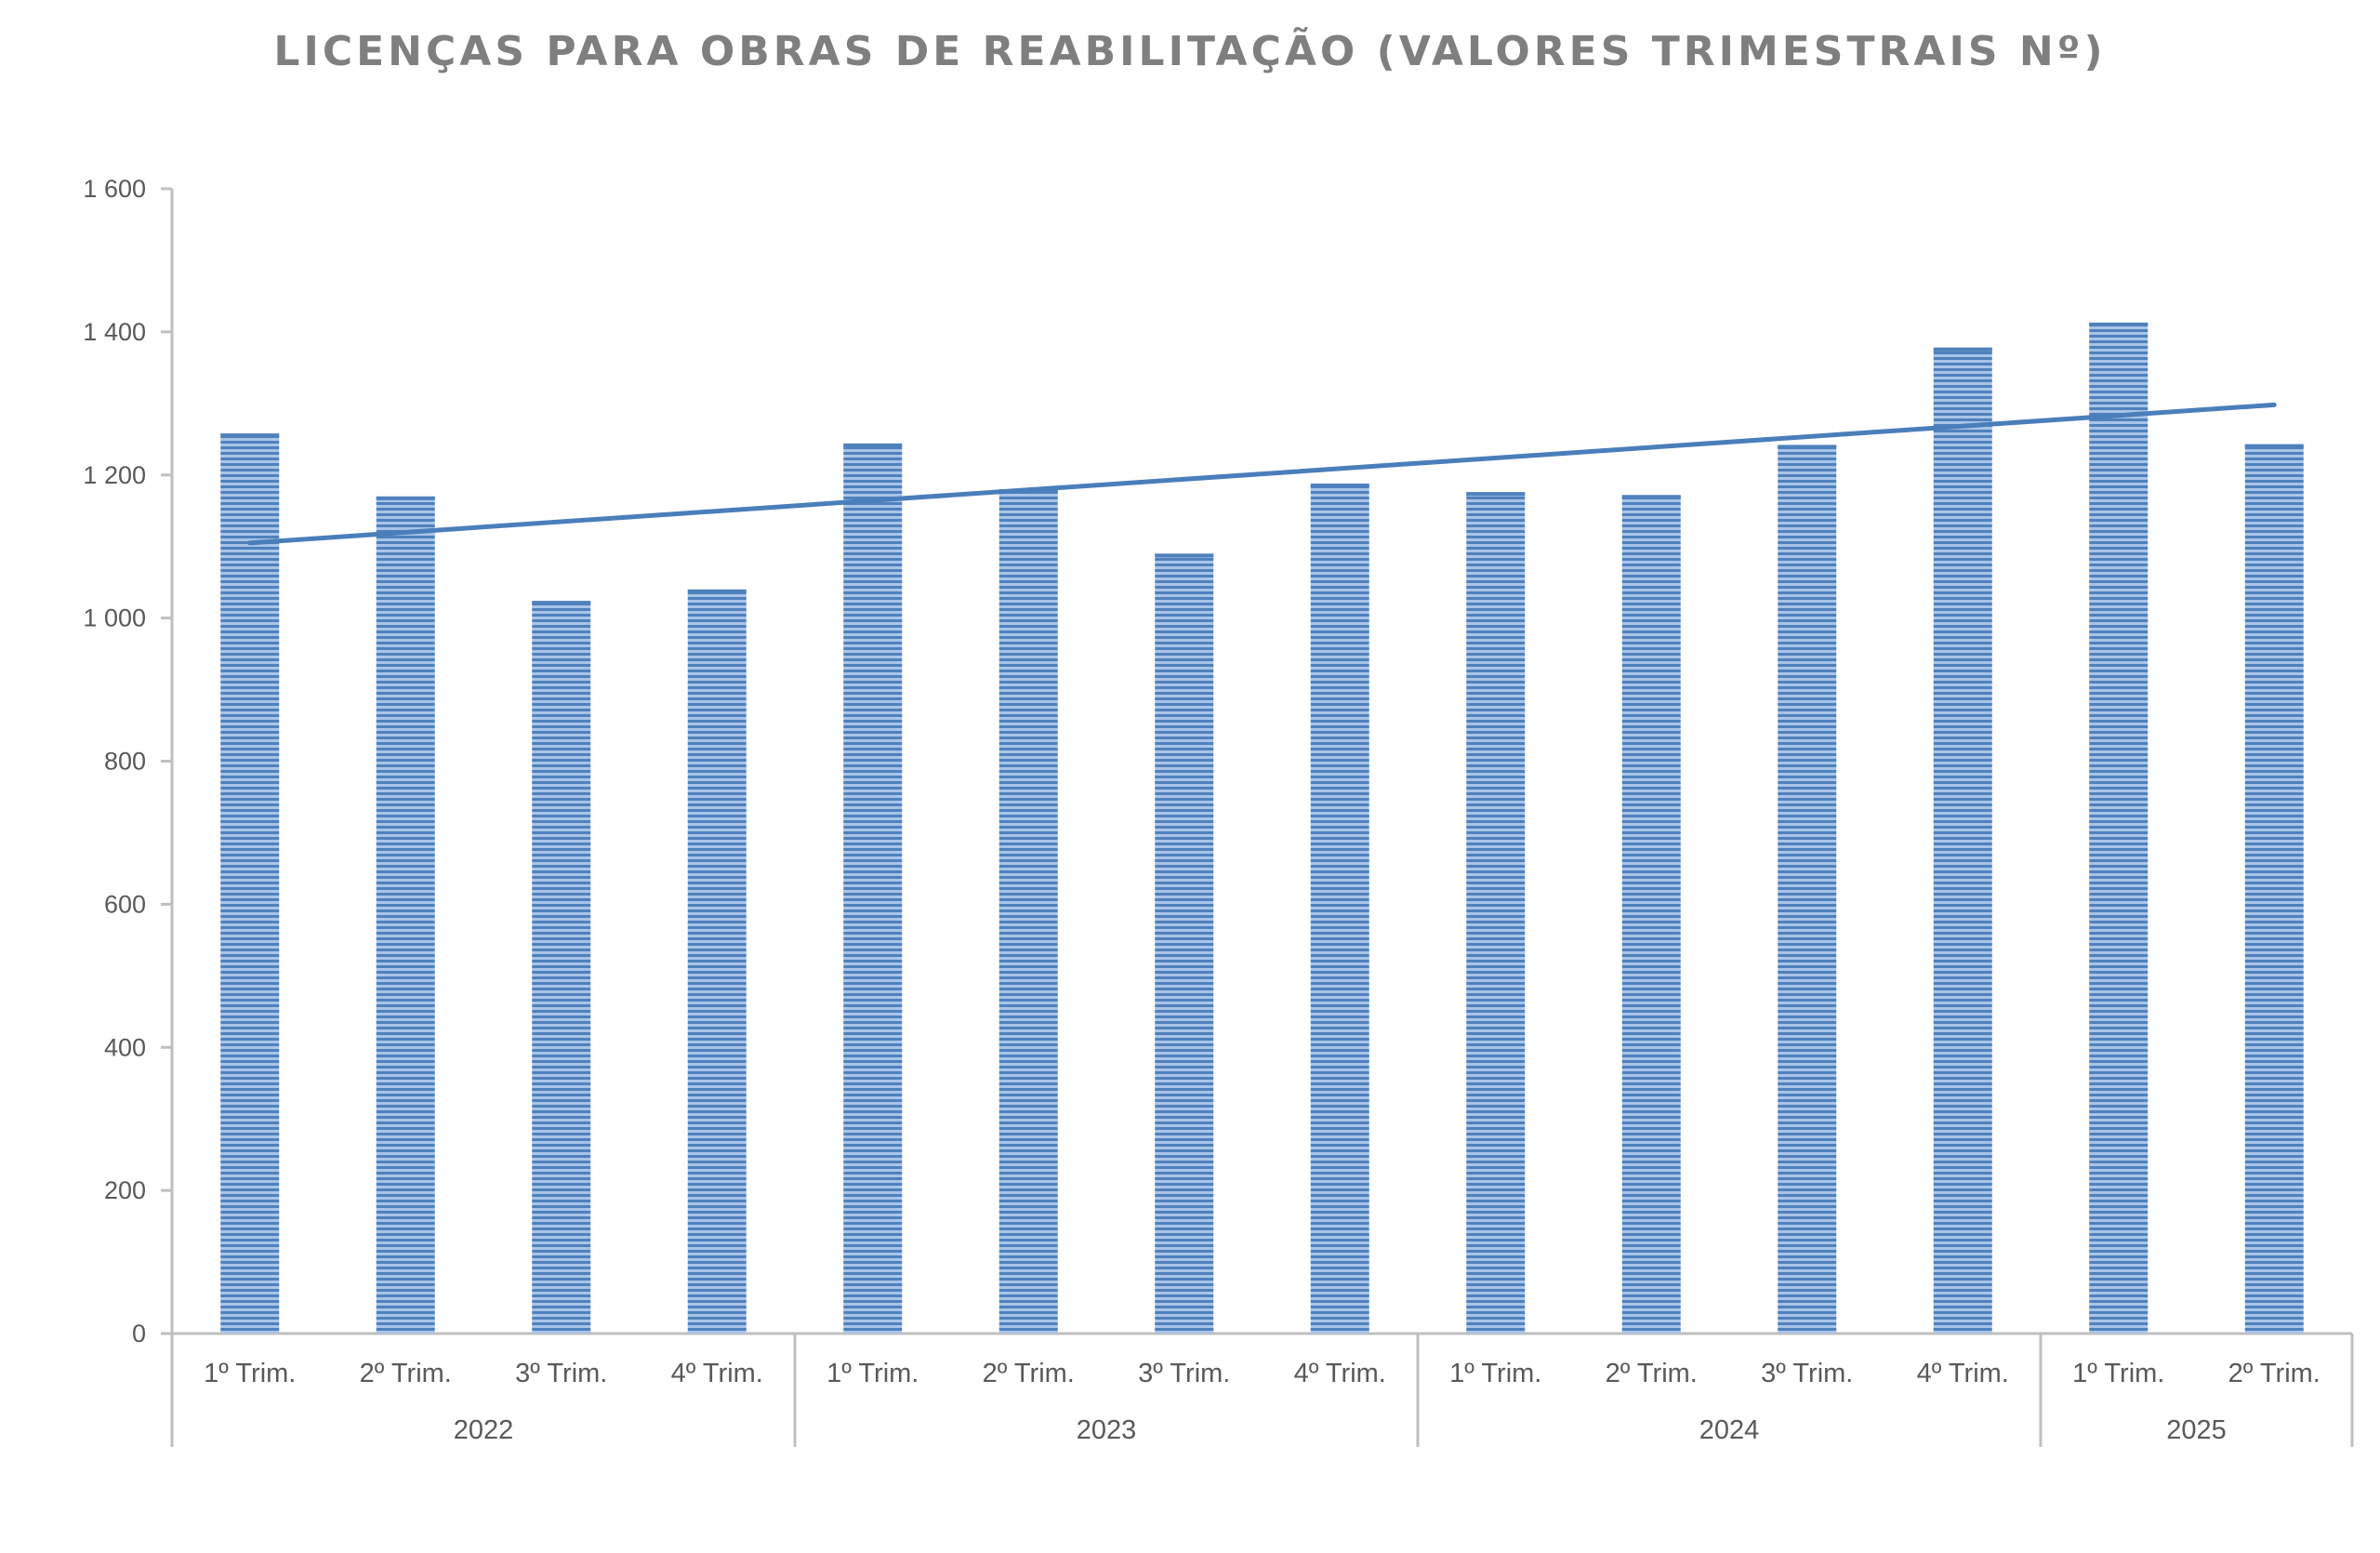  I want to click on y-tick-label: 400, so click(125, 1047).